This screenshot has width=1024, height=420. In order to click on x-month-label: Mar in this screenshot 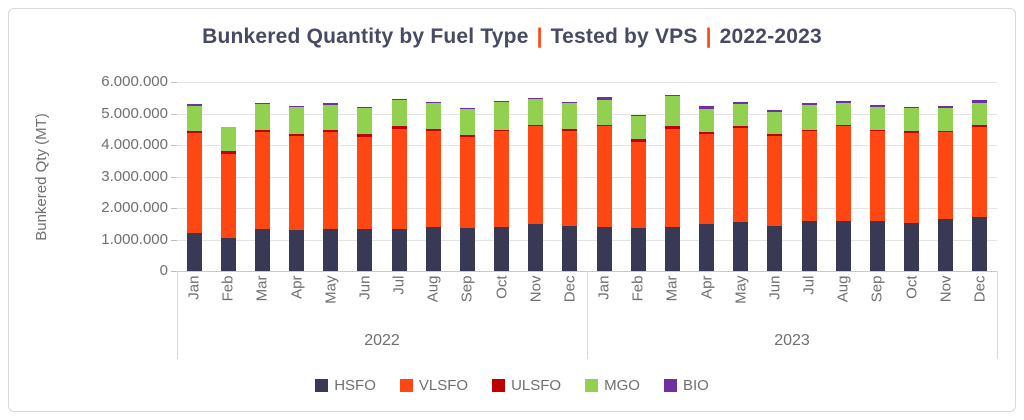, I will do `click(262, 288)`.